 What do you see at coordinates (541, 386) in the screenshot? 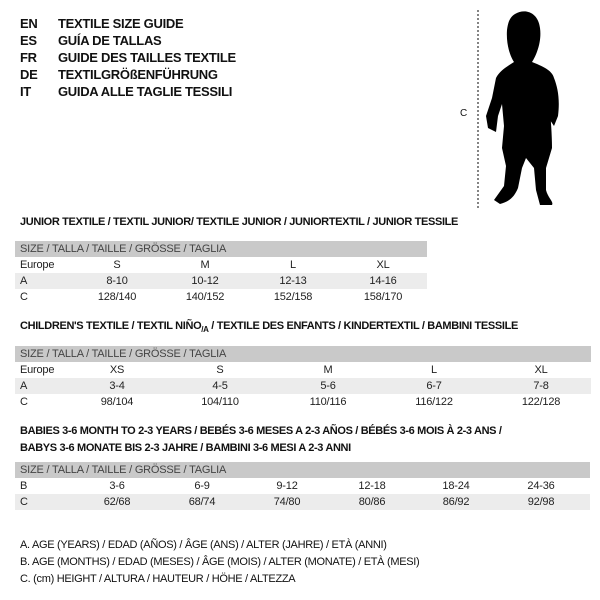
I see `cell: 7-8` at bounding box center [541, 386].